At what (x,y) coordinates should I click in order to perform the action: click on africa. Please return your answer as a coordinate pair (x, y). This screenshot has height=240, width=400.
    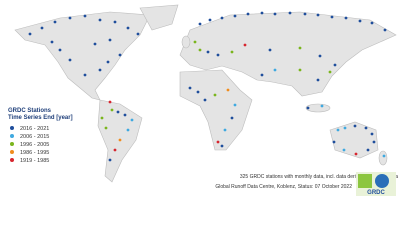
    Looking at the image, I should click on (216, 110).